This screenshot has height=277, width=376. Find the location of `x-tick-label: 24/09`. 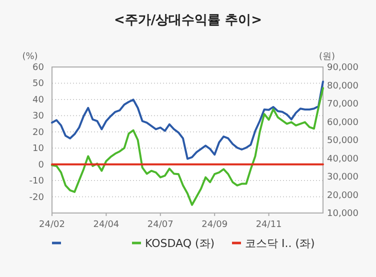

x-tick-label: 24/09 is located at coordinates (215, 225).